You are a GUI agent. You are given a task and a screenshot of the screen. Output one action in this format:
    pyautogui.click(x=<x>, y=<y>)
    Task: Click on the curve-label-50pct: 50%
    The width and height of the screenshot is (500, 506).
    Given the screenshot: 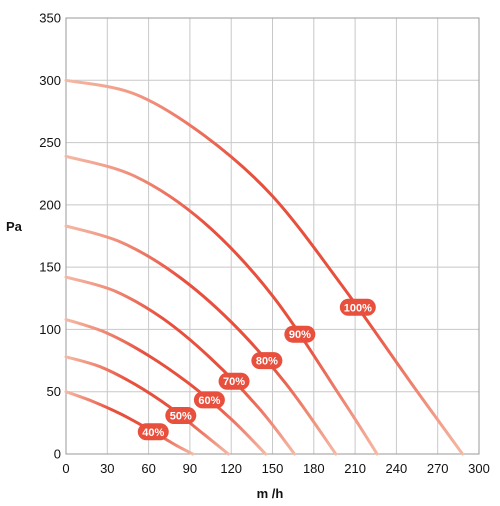 What is the action you would take?
    pyautogui.click(x=181, y=416)
    